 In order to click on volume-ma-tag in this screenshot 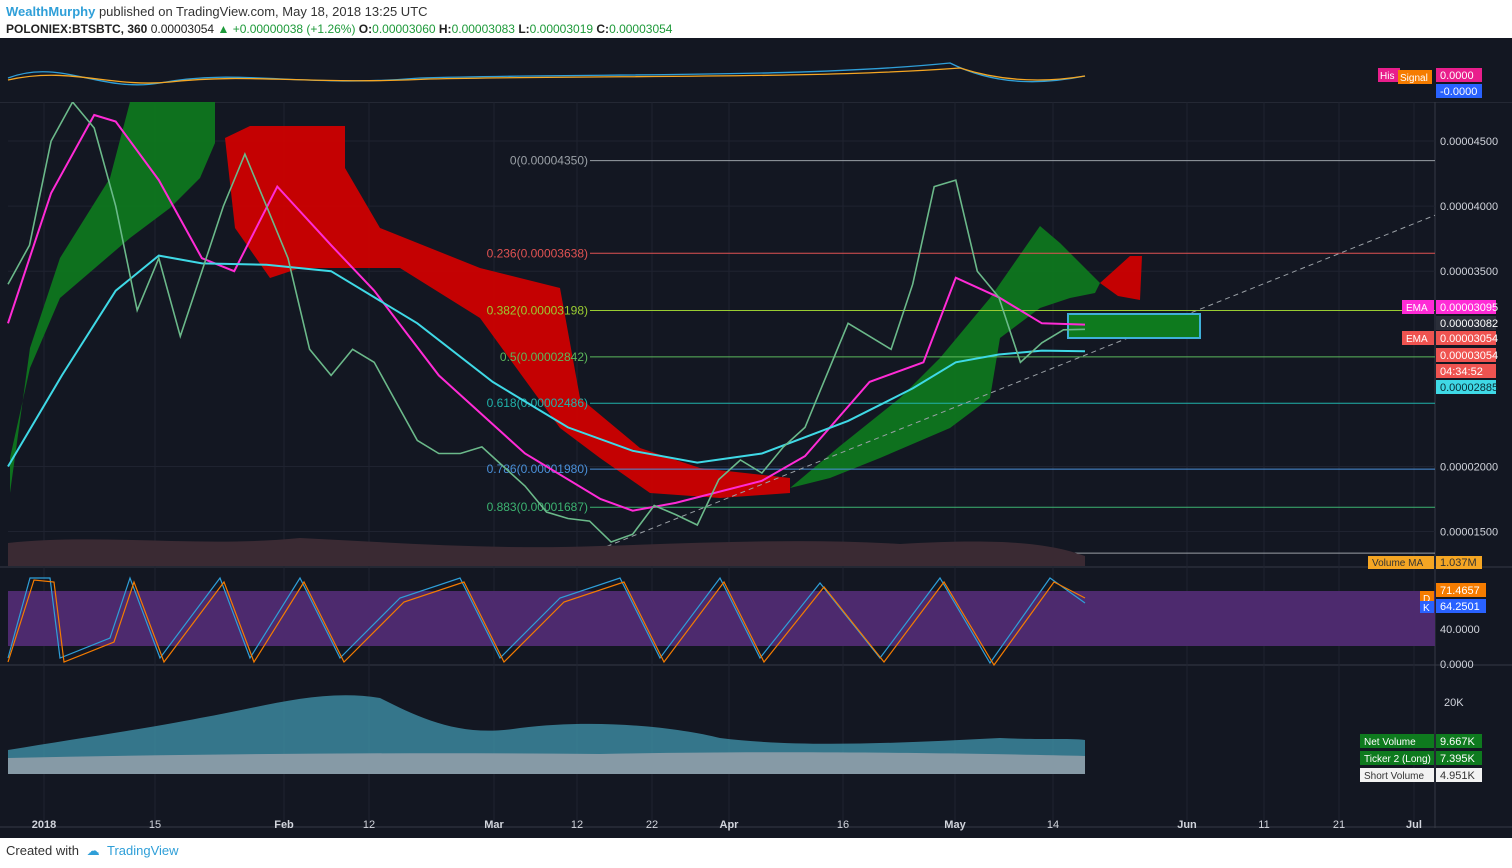, I will do `click(1401, 562)`.